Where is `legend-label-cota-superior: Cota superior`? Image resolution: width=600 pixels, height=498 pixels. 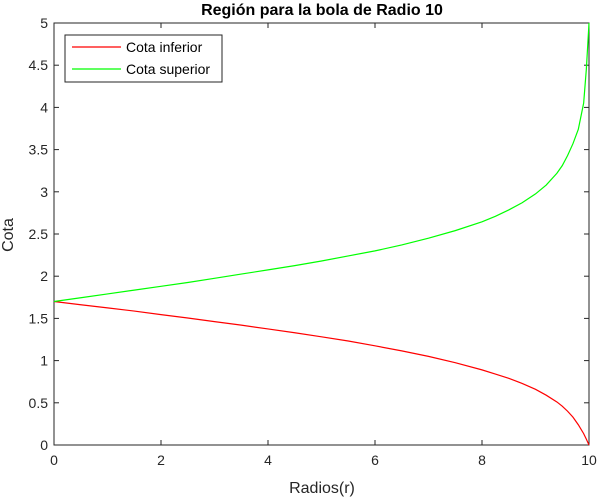 legend-label-cota-superior: Cota superior is located at coordinates (168, 69).